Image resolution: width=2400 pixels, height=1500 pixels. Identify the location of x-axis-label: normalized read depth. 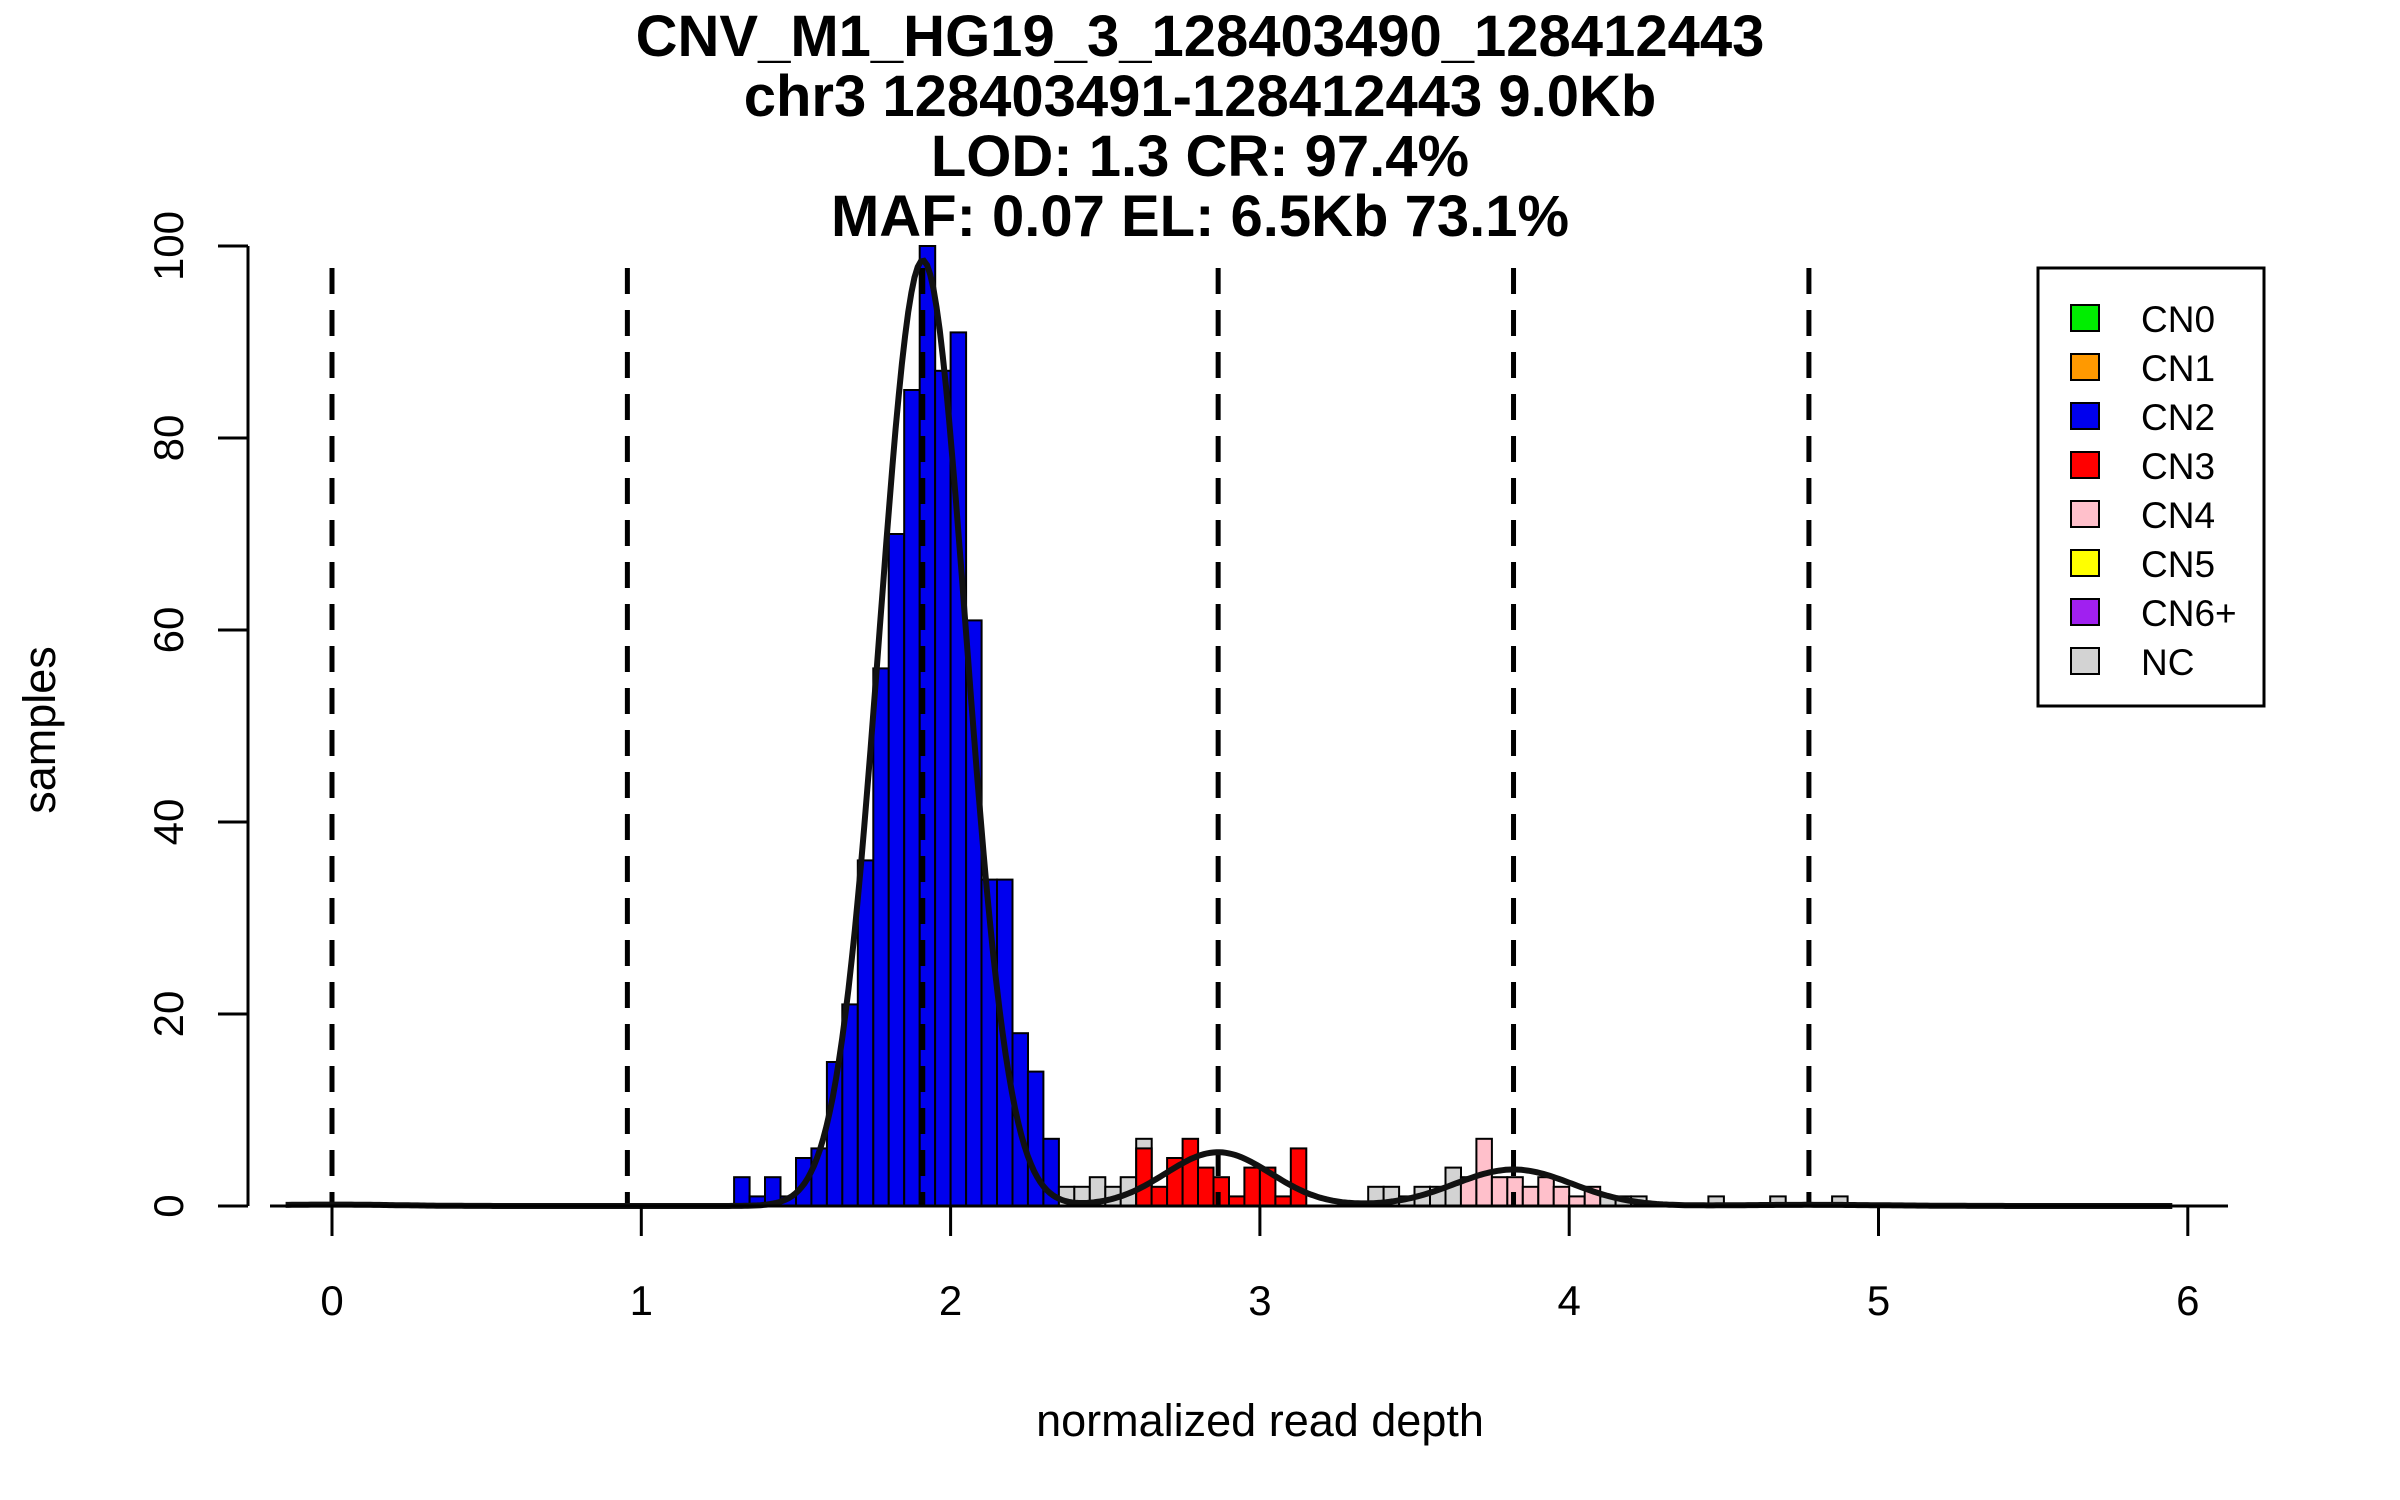
(1260, 1420).